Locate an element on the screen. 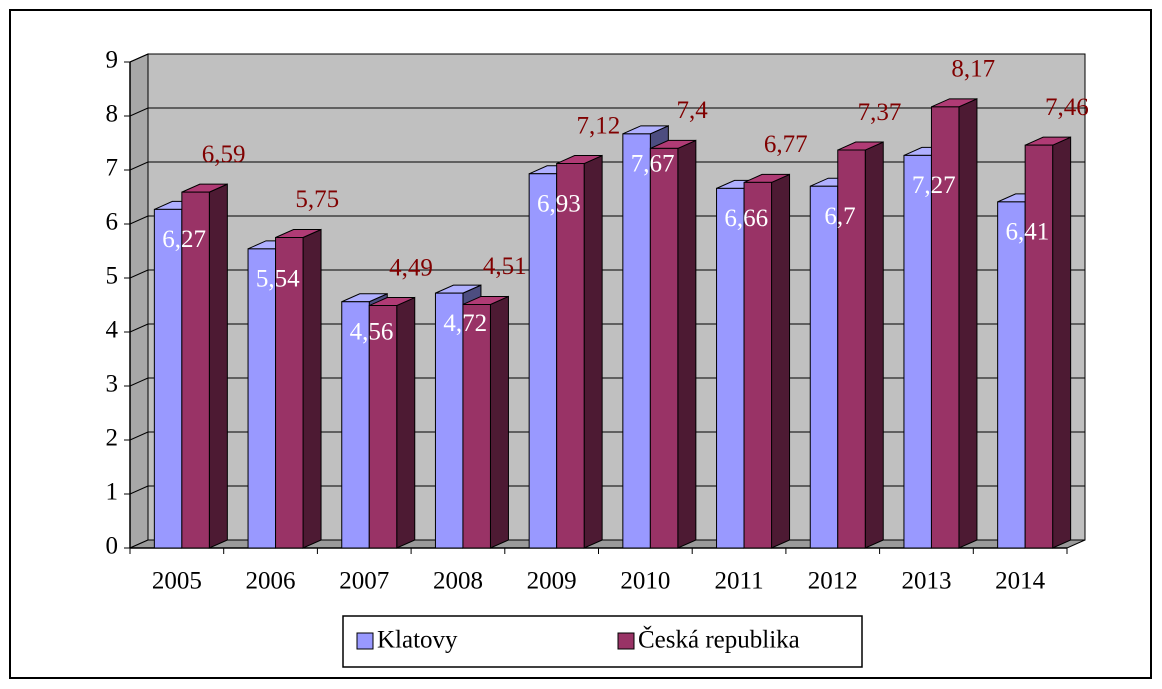 Image resolution: width=1162 pixels, height=689 pixels. data-label: 6,59 is located at coordinates (224, 154).